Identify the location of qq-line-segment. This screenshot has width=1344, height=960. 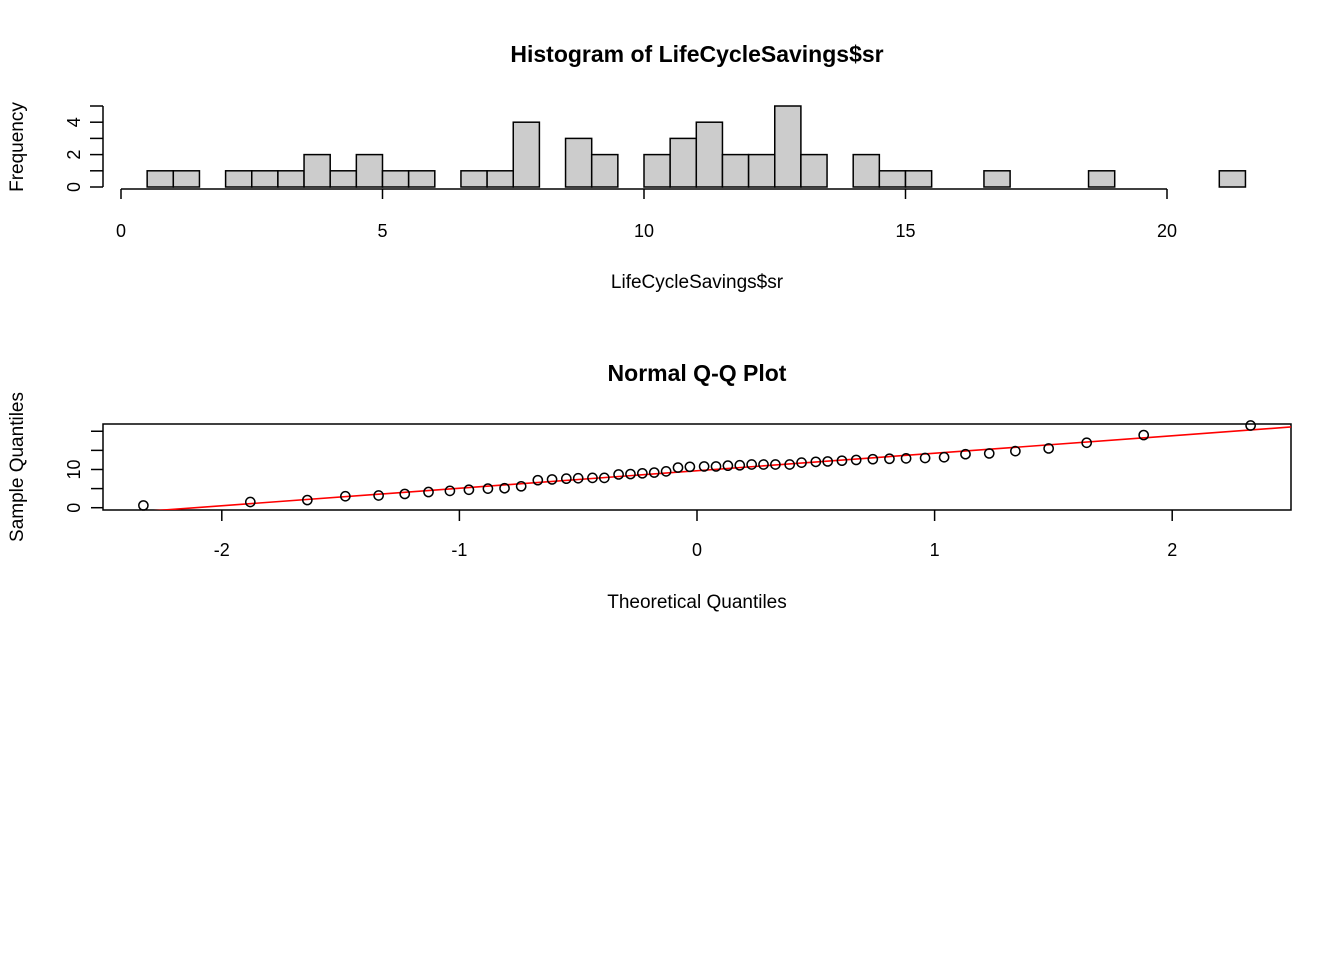
(722, 468).